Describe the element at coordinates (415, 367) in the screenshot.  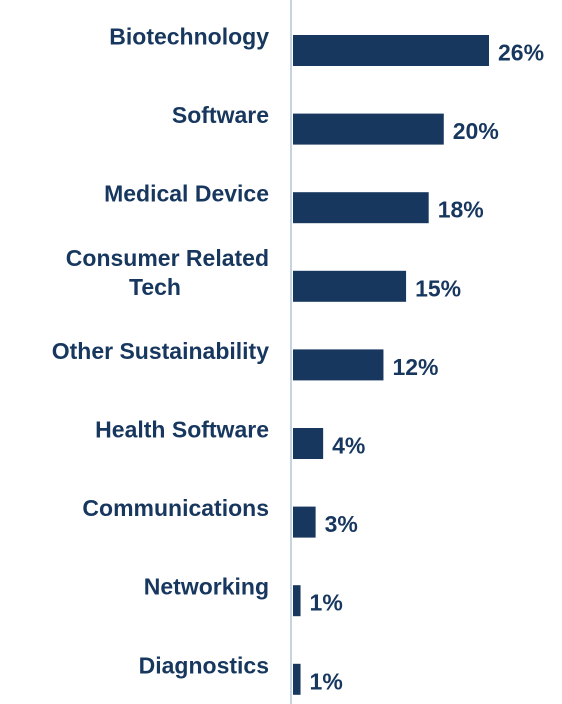
I see `value-label: 12%` at that location.